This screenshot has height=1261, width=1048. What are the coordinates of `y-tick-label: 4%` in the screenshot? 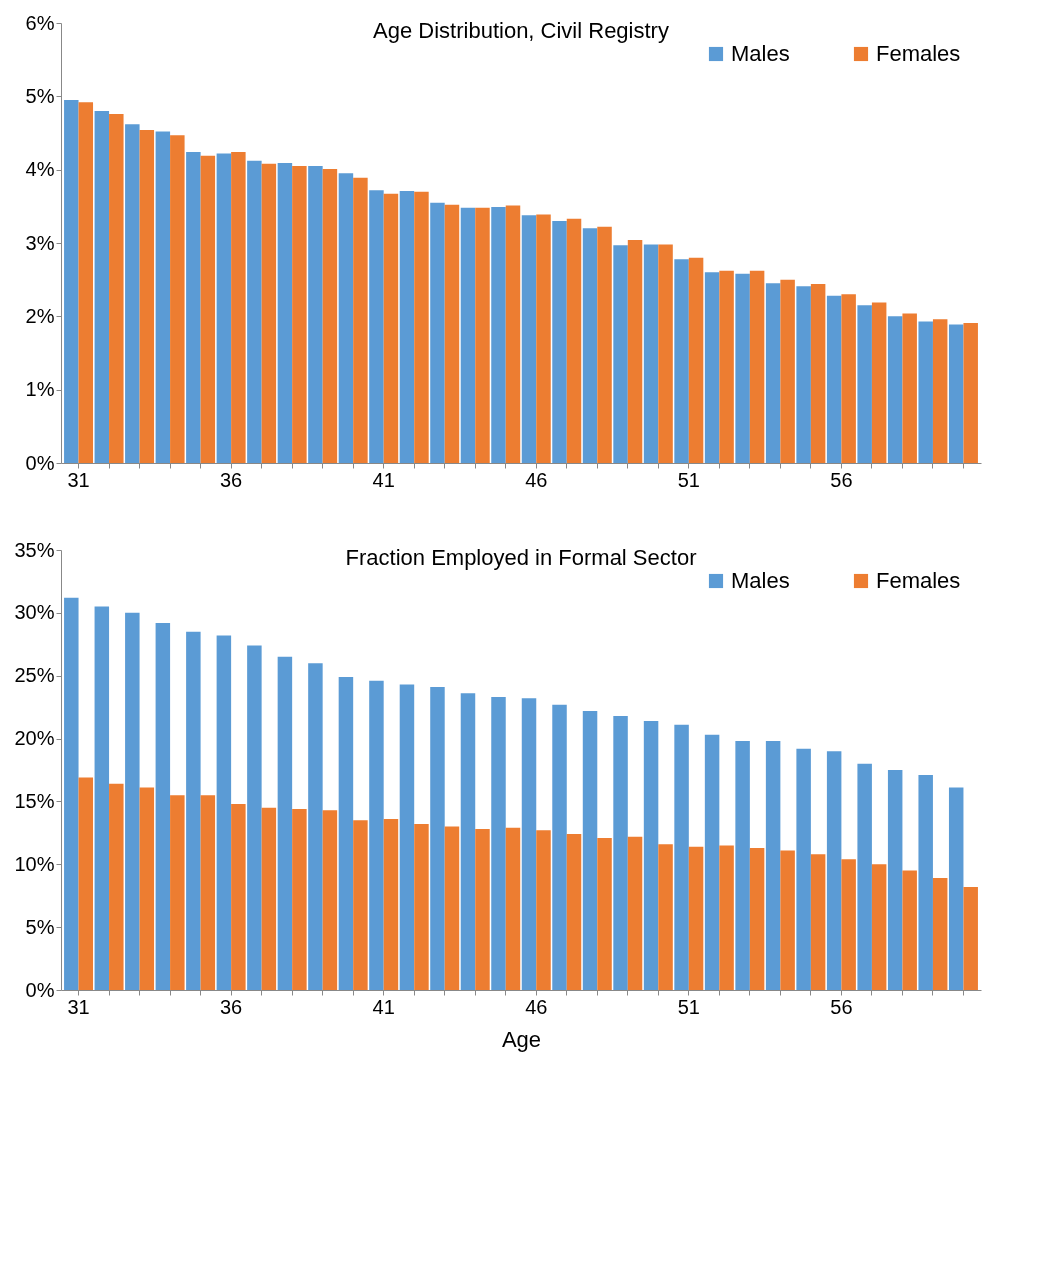 It's located at (40, 169).